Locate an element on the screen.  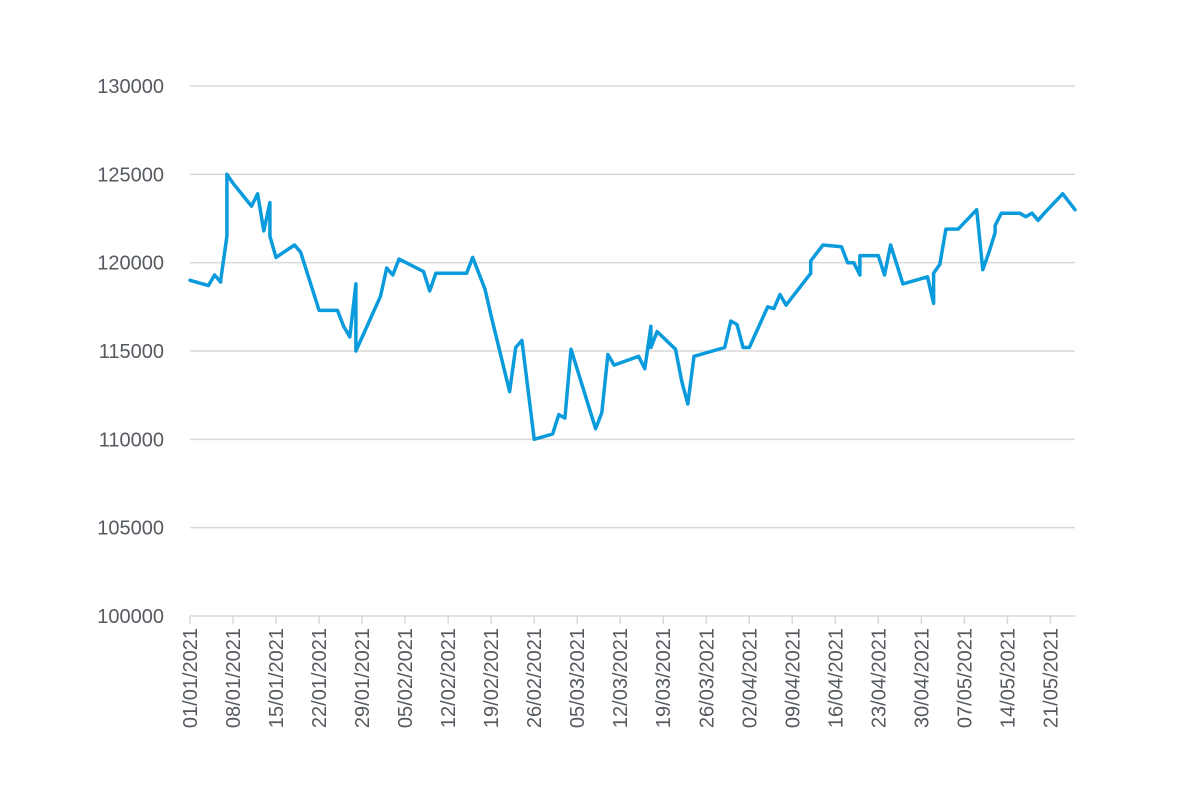
x-tick-label: 14/05/2021 is located at coordinates (1008, 678).